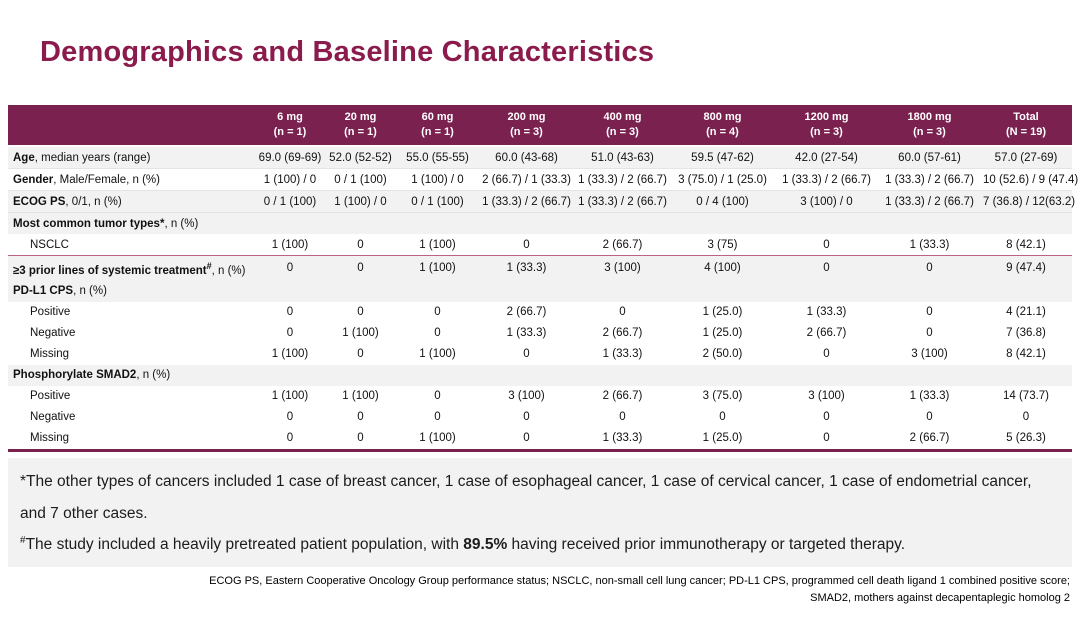  Describe the element at coordinates (722, 245) in the screenshot. I see `cell-value: 3 (75)` at that location.